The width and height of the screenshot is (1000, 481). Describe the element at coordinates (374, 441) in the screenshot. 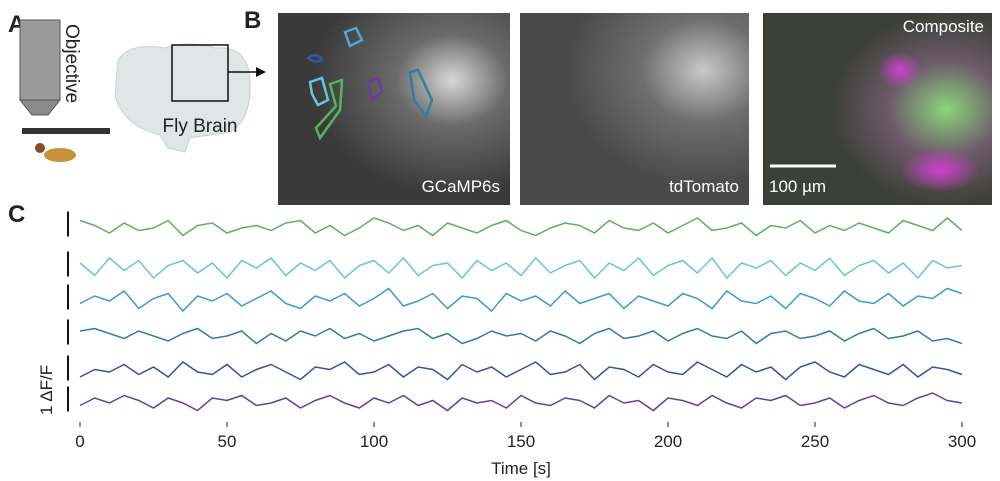

I see `x-tick-label: 100` at that location.